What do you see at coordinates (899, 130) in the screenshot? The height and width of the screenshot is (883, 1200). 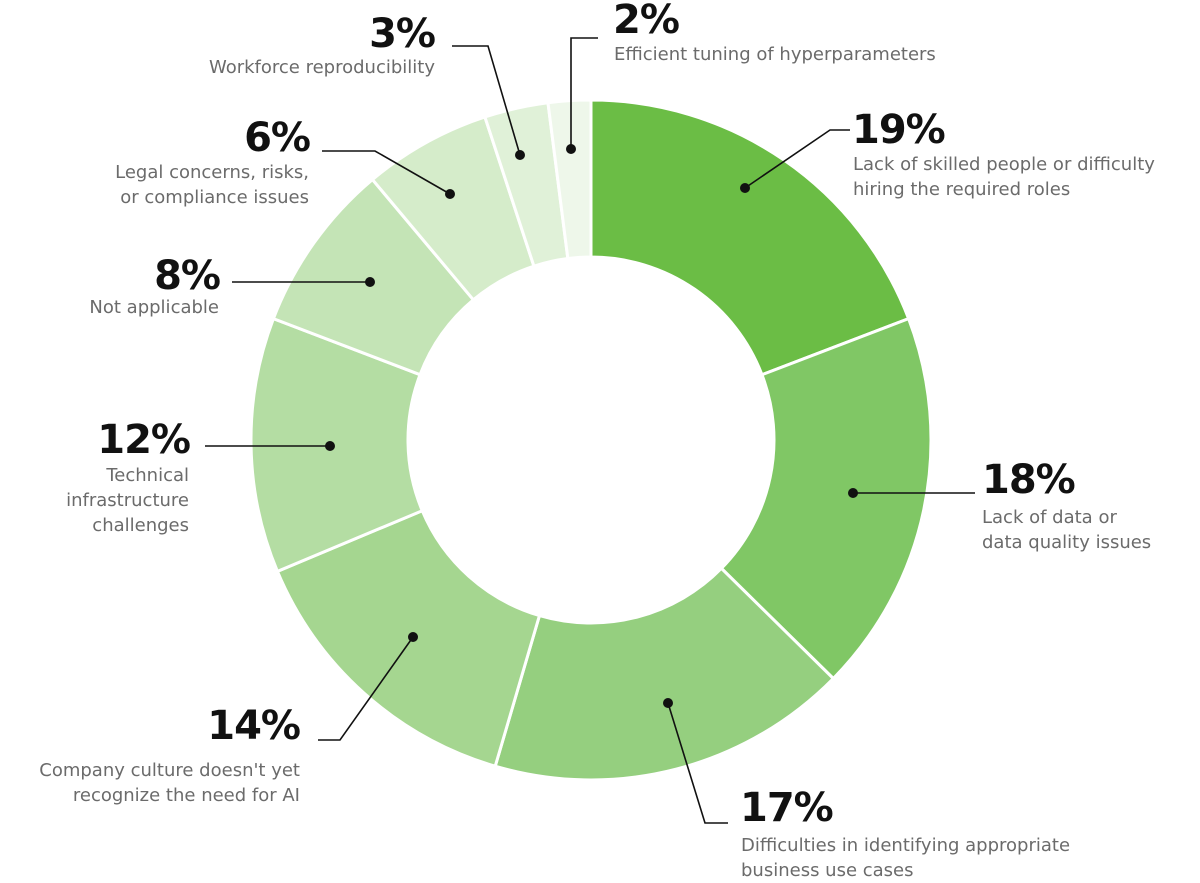 I see `pct-19: 19%` at bounding box center [899, 130].